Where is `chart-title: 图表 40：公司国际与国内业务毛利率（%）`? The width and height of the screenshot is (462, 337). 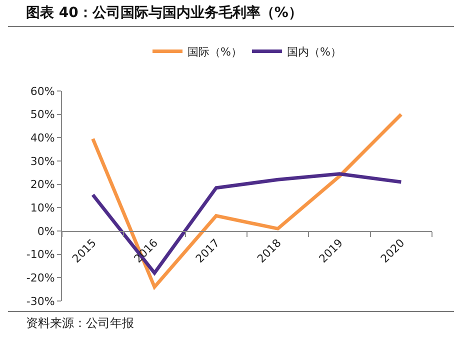 chart-title: 图表 40：公司国际与国内业务毛利率（%） is located at coordinates (231, 13).